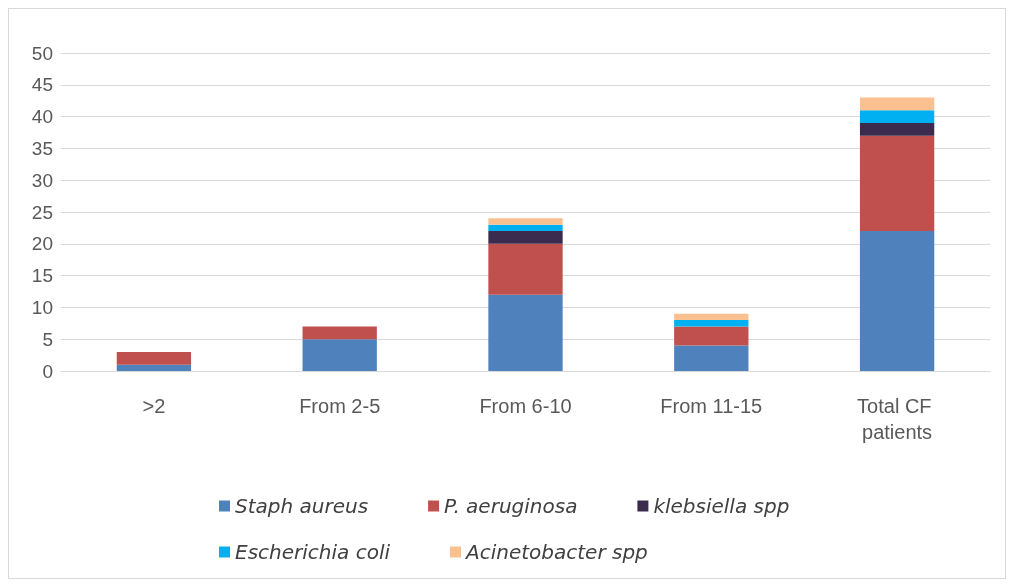  I want to click on x-tick-label: Total CF patients, so click(897, 419).